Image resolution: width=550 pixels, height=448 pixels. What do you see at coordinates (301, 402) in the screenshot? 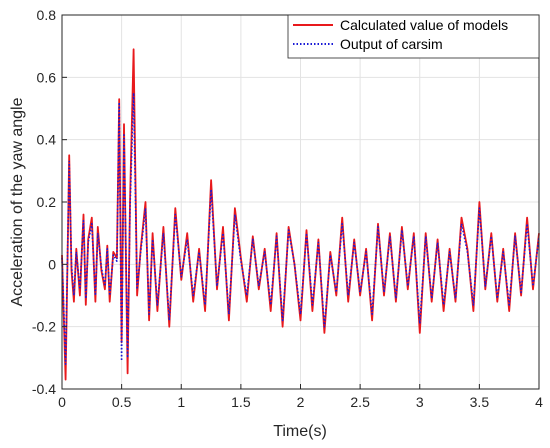
I see `x-tick-label: 2` at bounding box center [301, 402].